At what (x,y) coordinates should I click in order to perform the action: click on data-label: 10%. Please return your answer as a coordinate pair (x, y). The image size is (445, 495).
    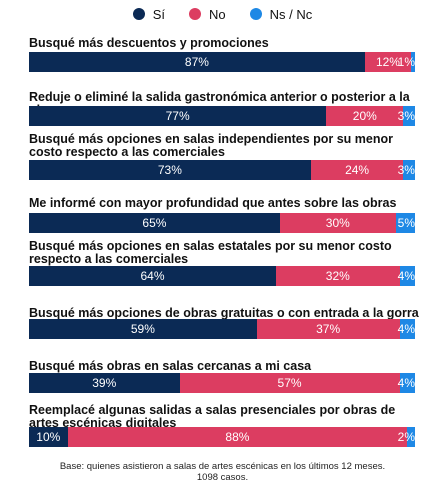
    Looking at the image, I should click on (48, 437).